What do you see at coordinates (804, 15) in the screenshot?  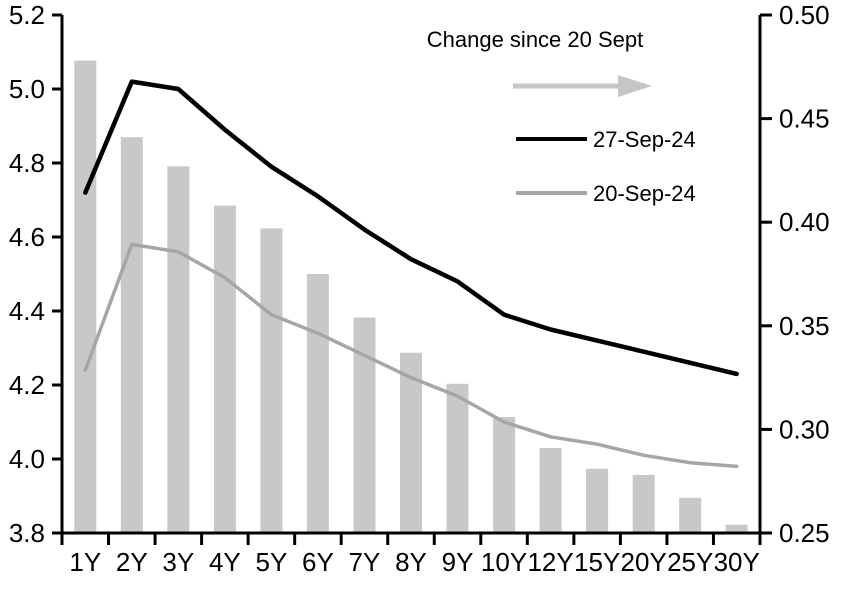 I see `right-axis-tick-label: 0.50` at bounding box center [804, 15].